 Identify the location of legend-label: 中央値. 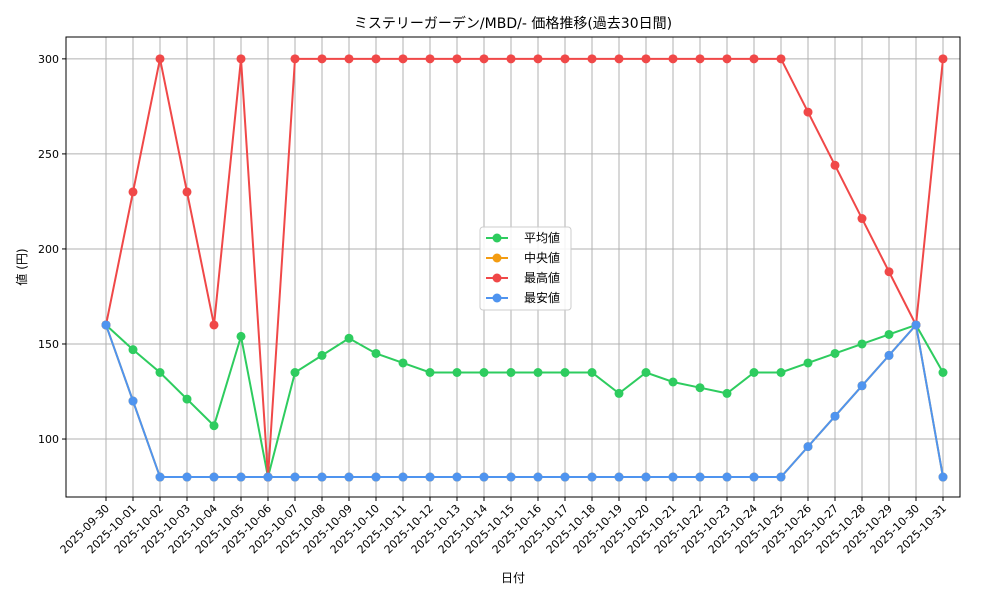
(542, 257).